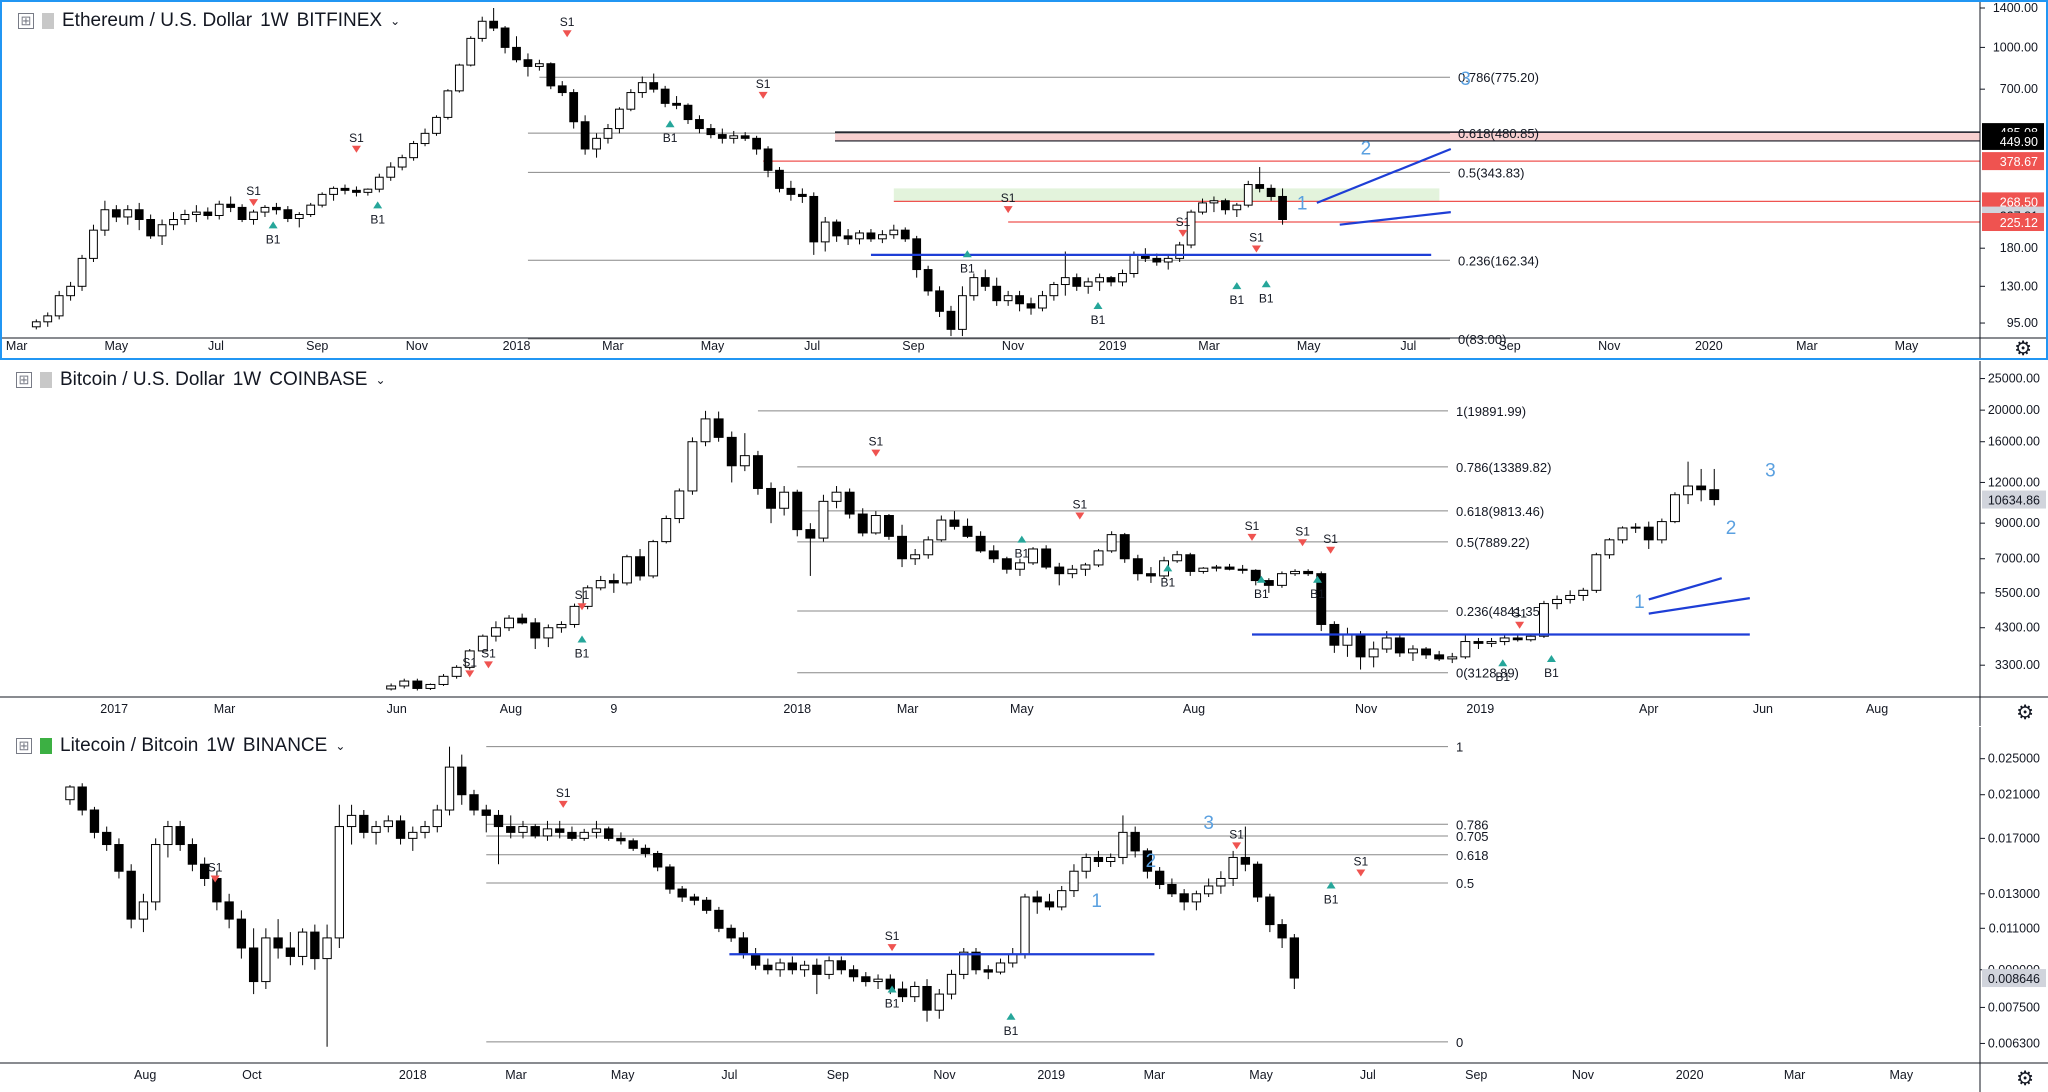 The height and width of the screenshot is (1092, 2048). Describe the element at coordinates (567, 34) in the screenshot. I see `sell-arrow-icon` at that location.